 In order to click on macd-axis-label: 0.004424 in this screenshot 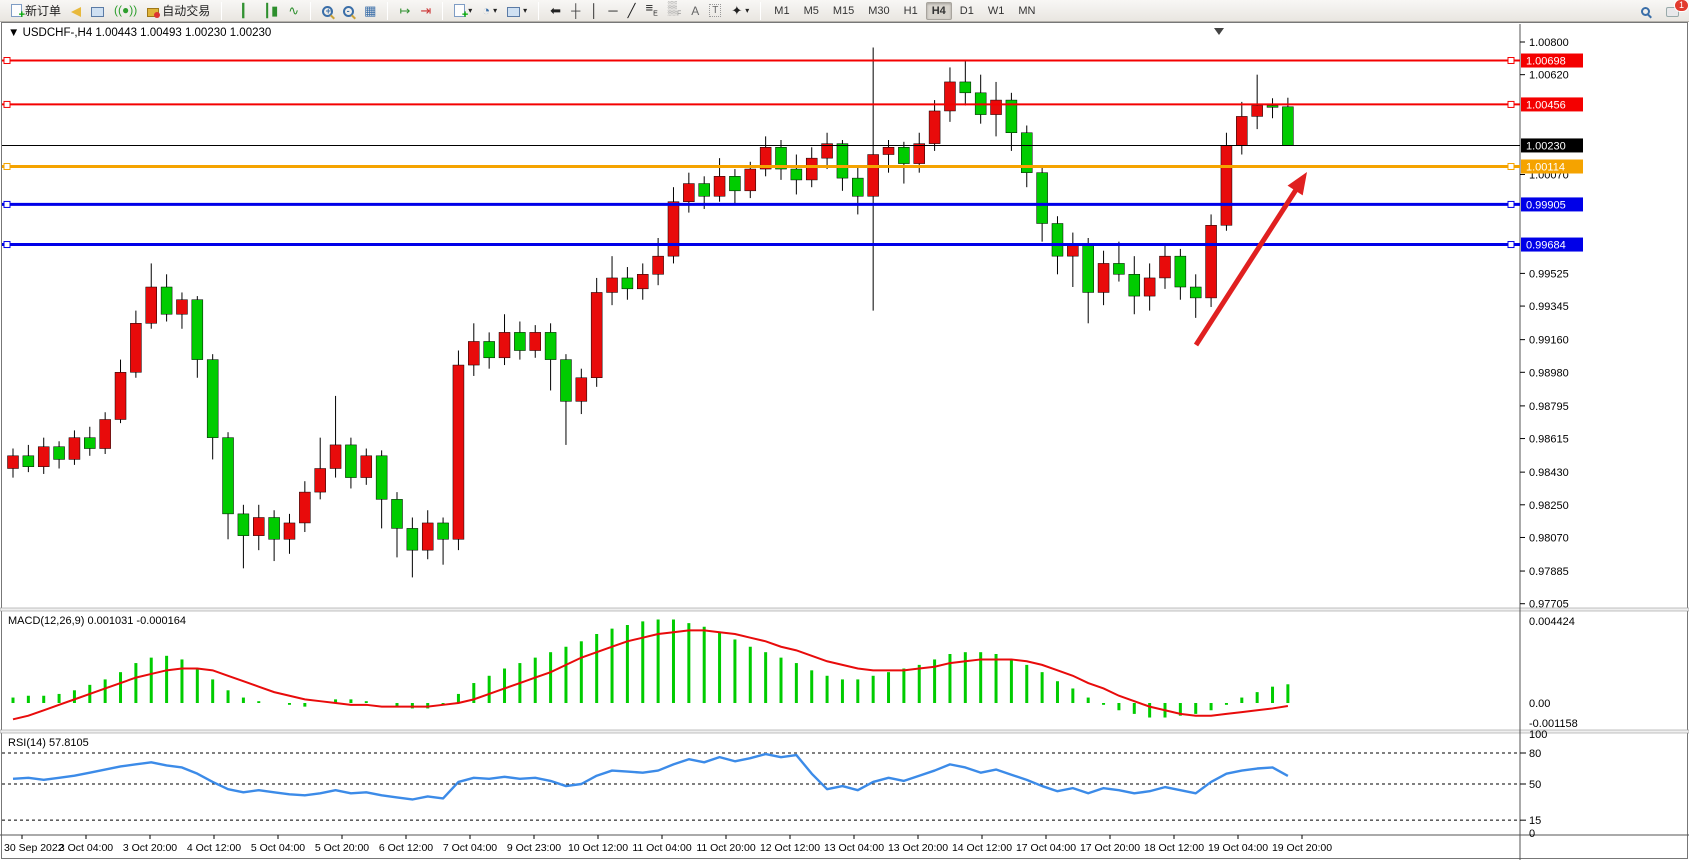, I will do `click(1552, 622)`.